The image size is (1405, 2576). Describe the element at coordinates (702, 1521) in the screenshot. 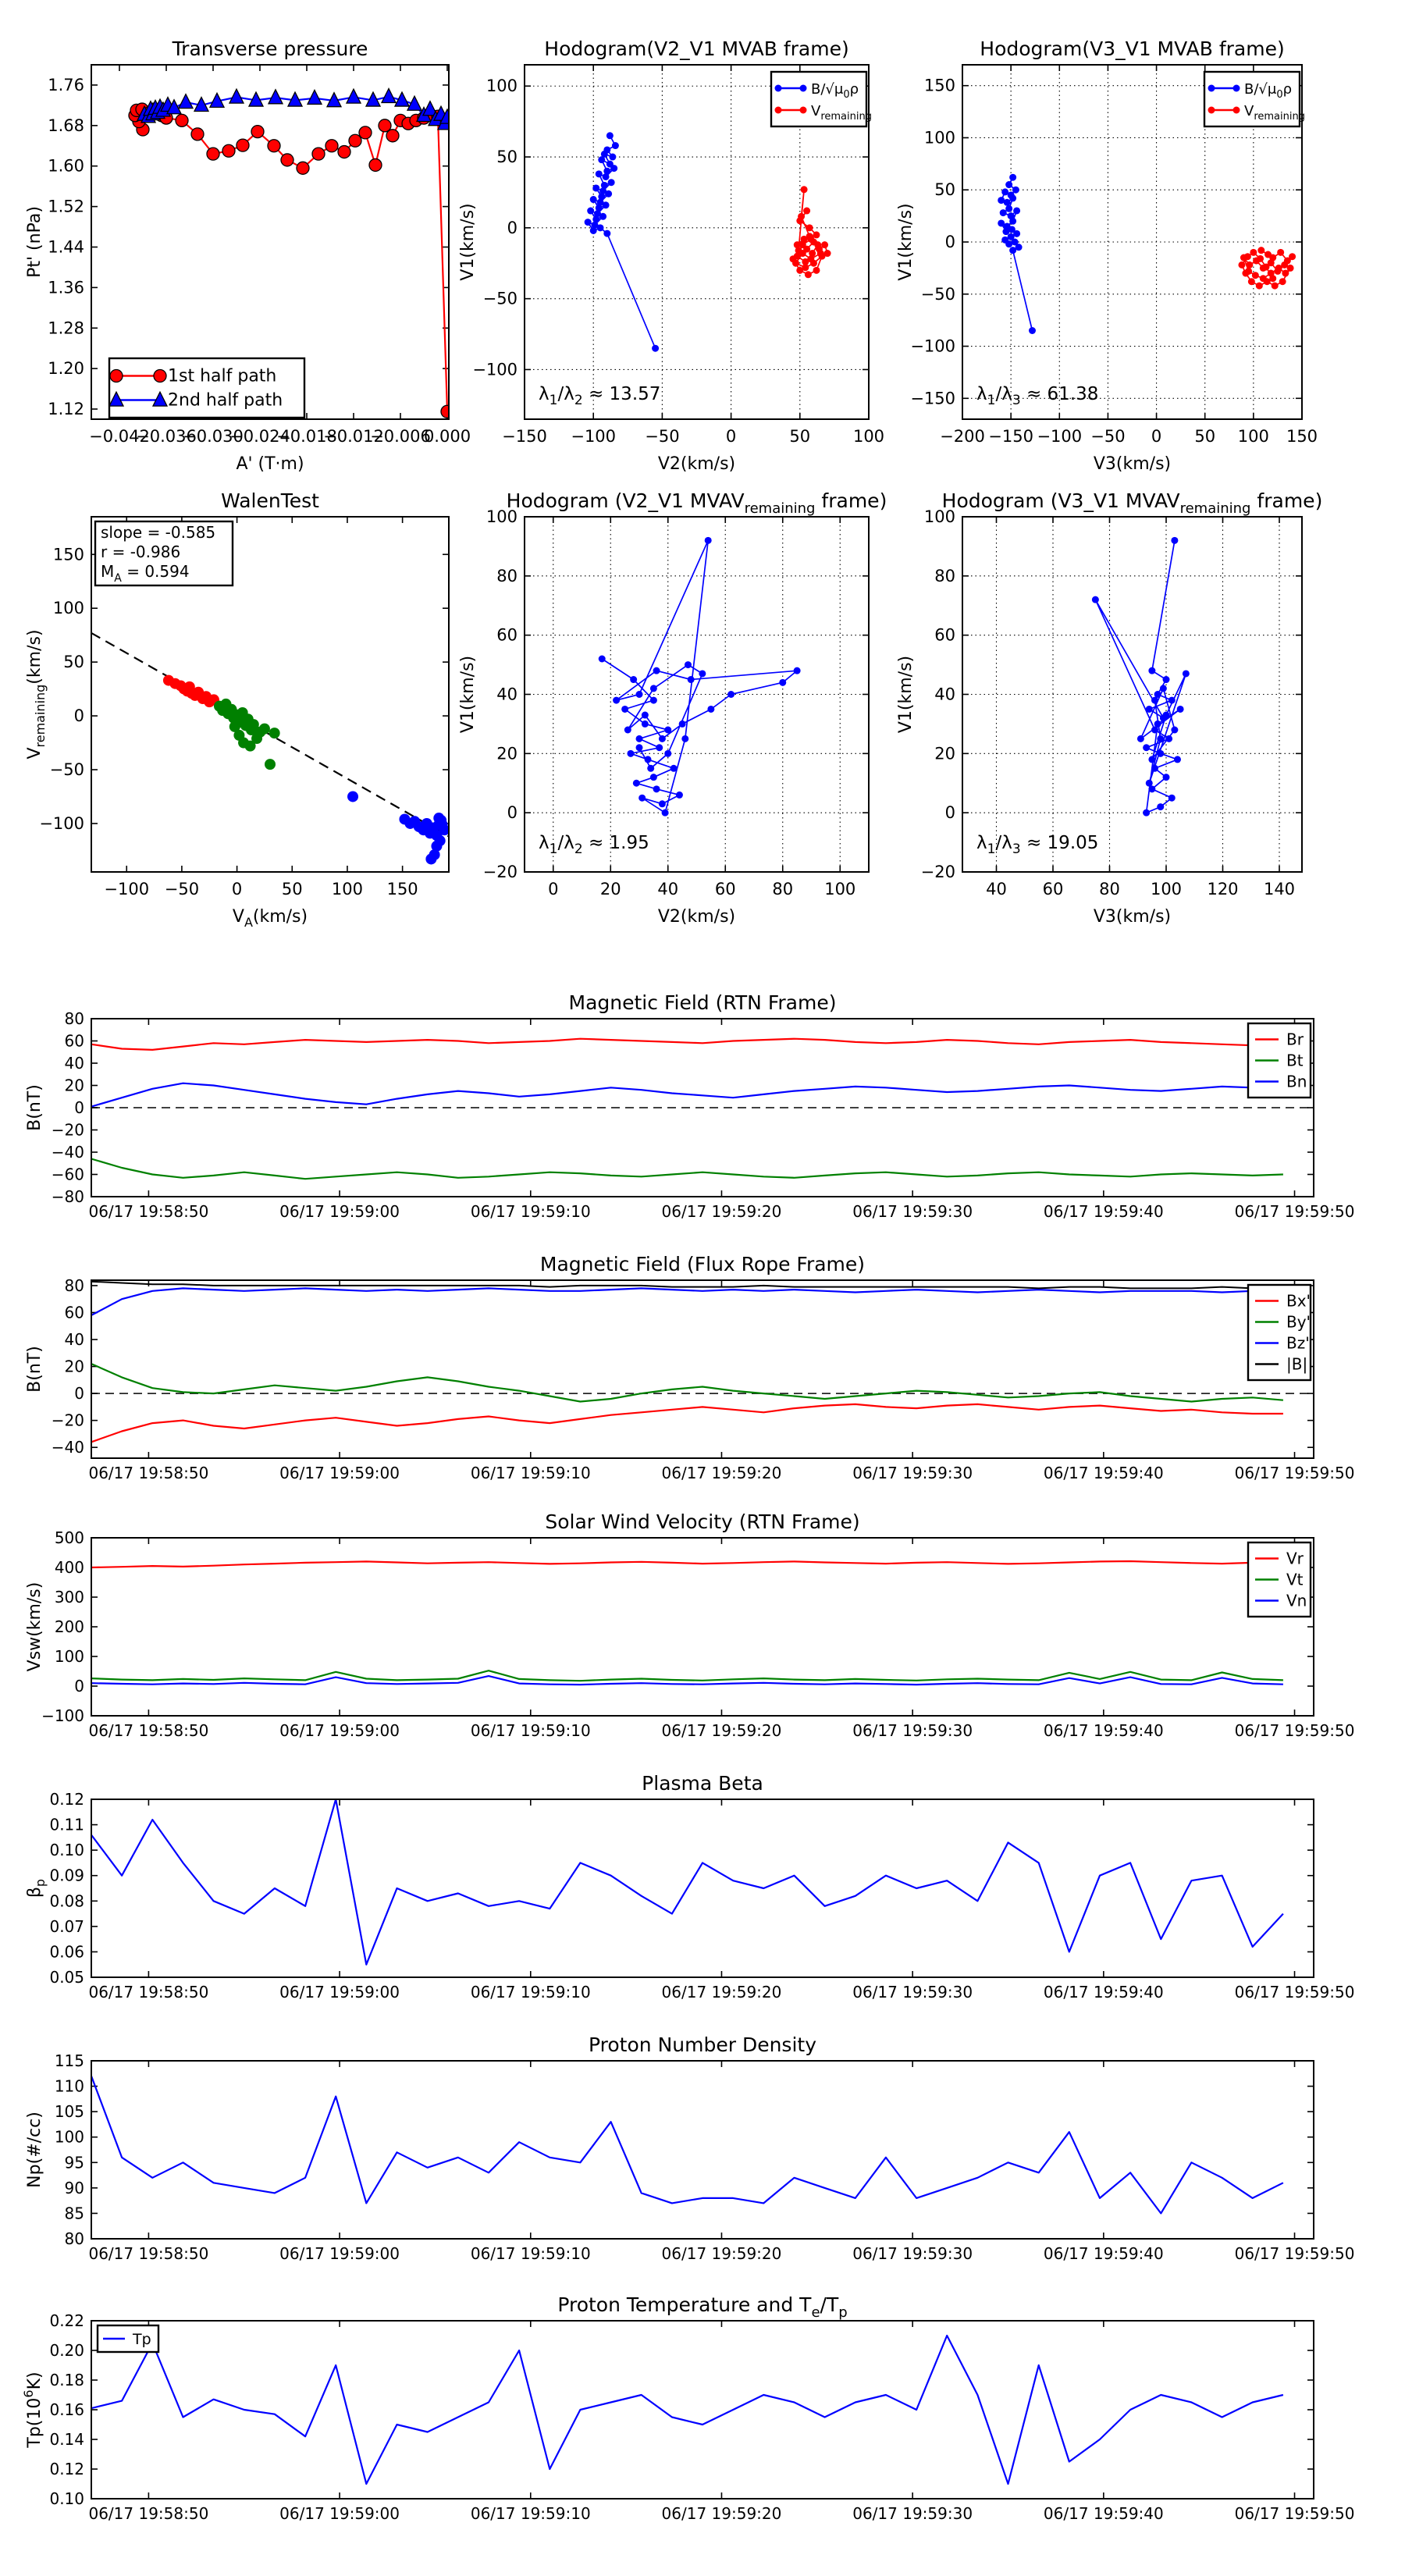

I see `solar-wind-velocity-title: Solar Wind Velocity (RTN Frame)` at that location.